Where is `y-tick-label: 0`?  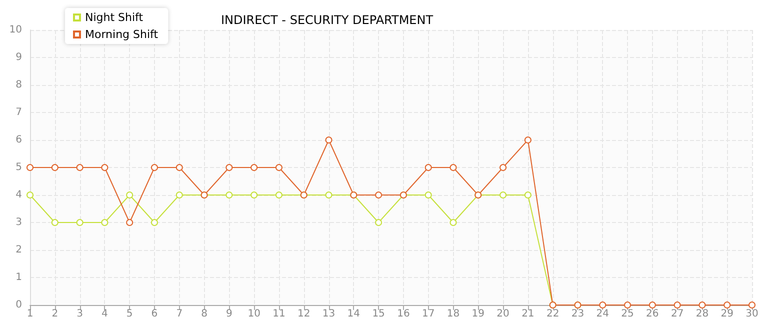
y-tick-label: 0 is located at coordinates (19, 305).